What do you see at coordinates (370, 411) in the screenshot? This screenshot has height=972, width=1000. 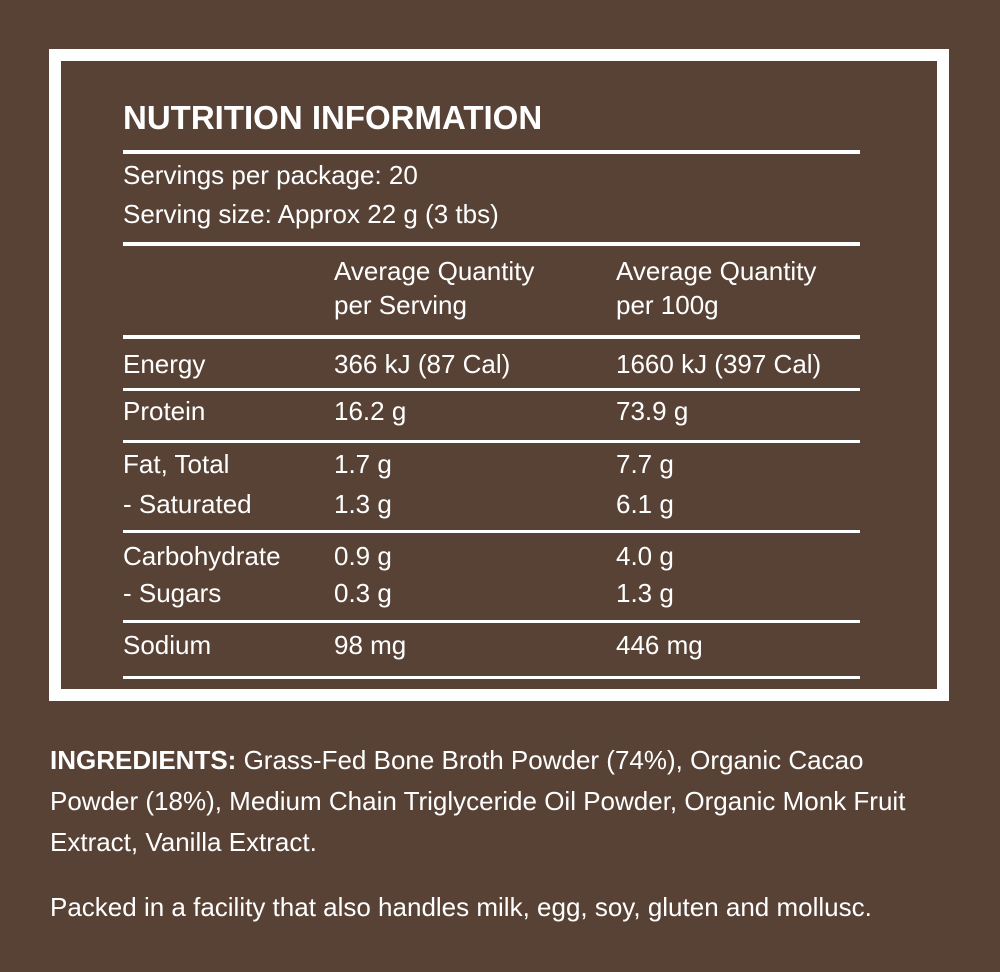 I see `nutrient-value: 16.2 g` at bounding box center [370, 411].